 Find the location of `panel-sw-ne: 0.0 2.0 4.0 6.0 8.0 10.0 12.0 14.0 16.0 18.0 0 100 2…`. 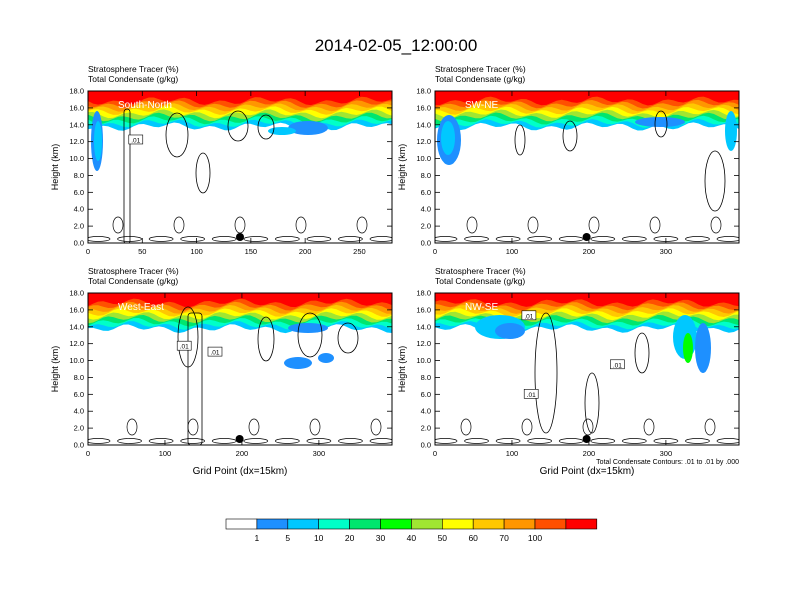

panel-sw-ne: 0.0 2.0 4.0 6.0 8.0 10.0 12.0 14.0 16.0 18.0 0 100 2… is located at coordinates (568, 160).